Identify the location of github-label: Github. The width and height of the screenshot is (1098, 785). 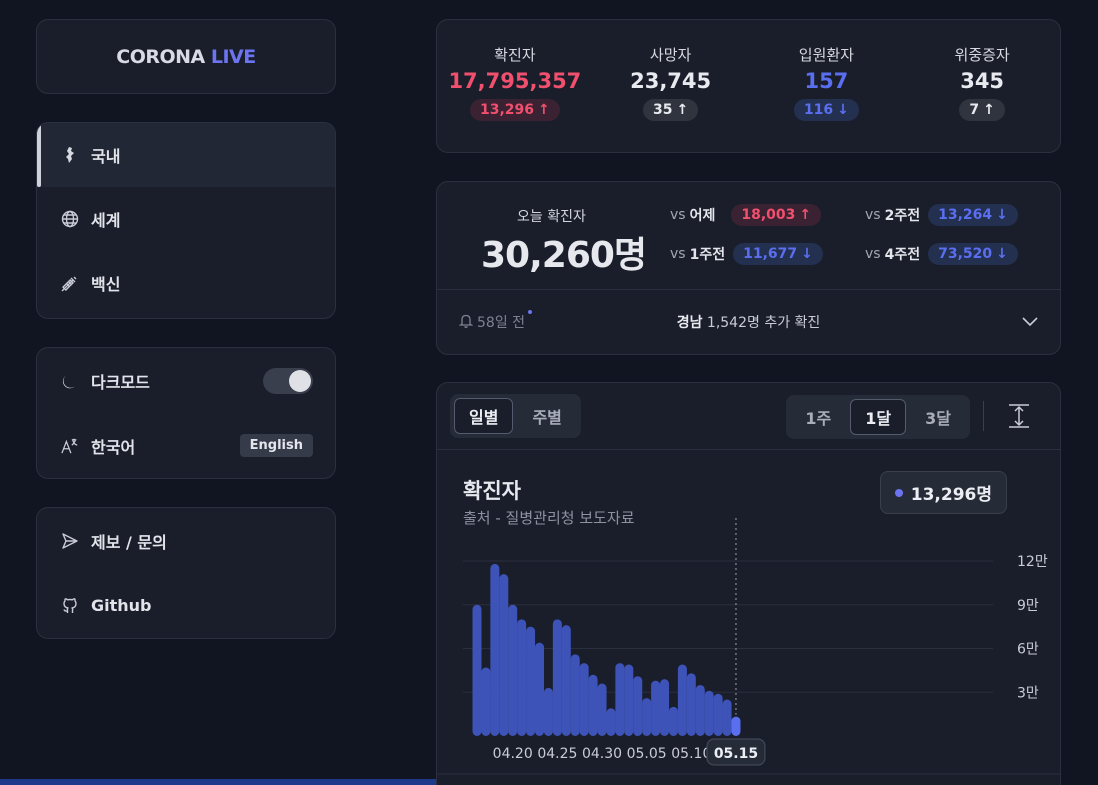
(121, 605).